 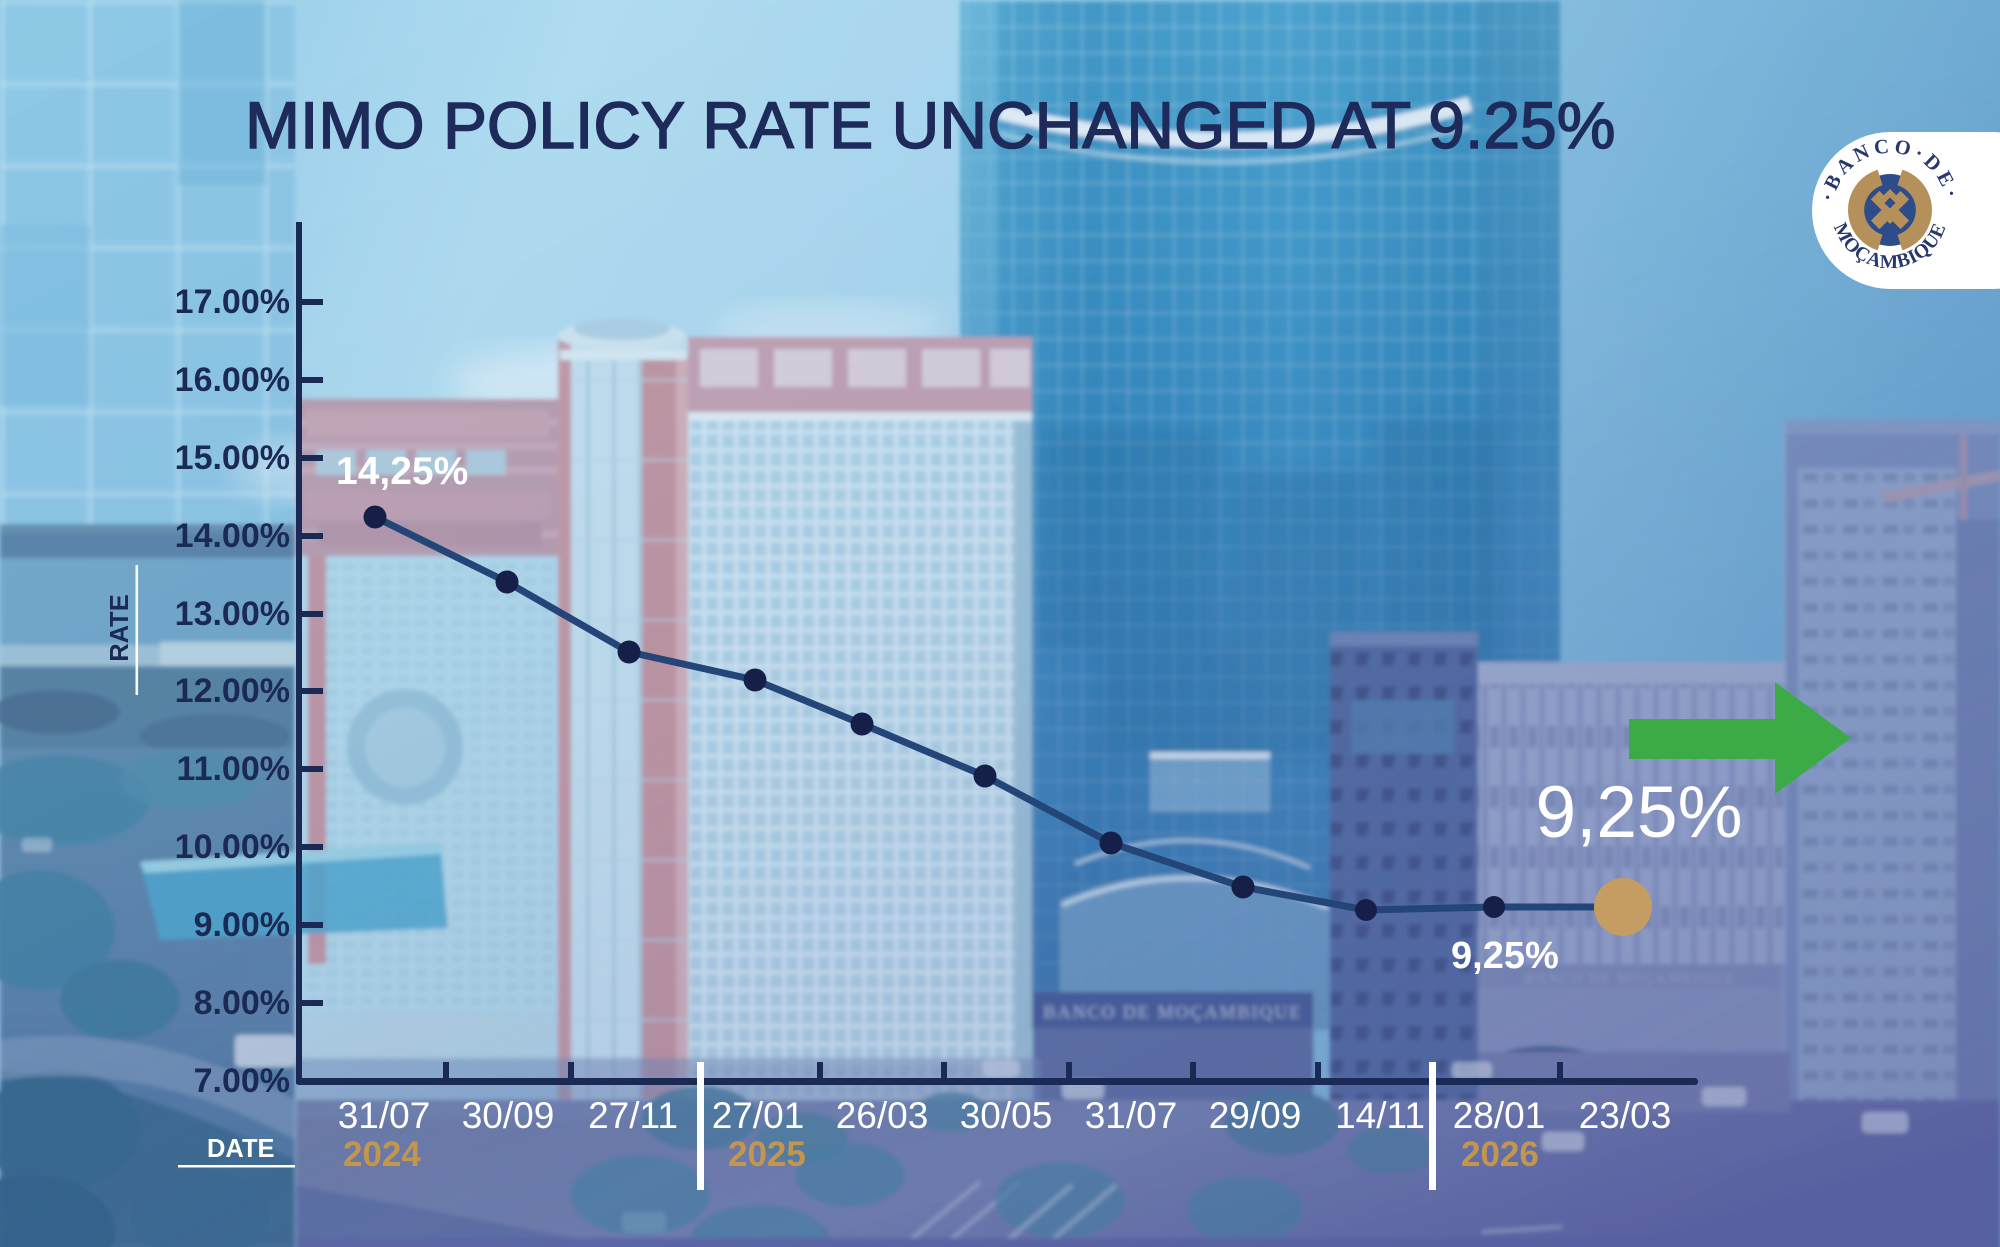 What do you see at coordinates (232, 614) in the screenshot?
I see `svg-text: 13.00%` at bounding box center [232, 614].